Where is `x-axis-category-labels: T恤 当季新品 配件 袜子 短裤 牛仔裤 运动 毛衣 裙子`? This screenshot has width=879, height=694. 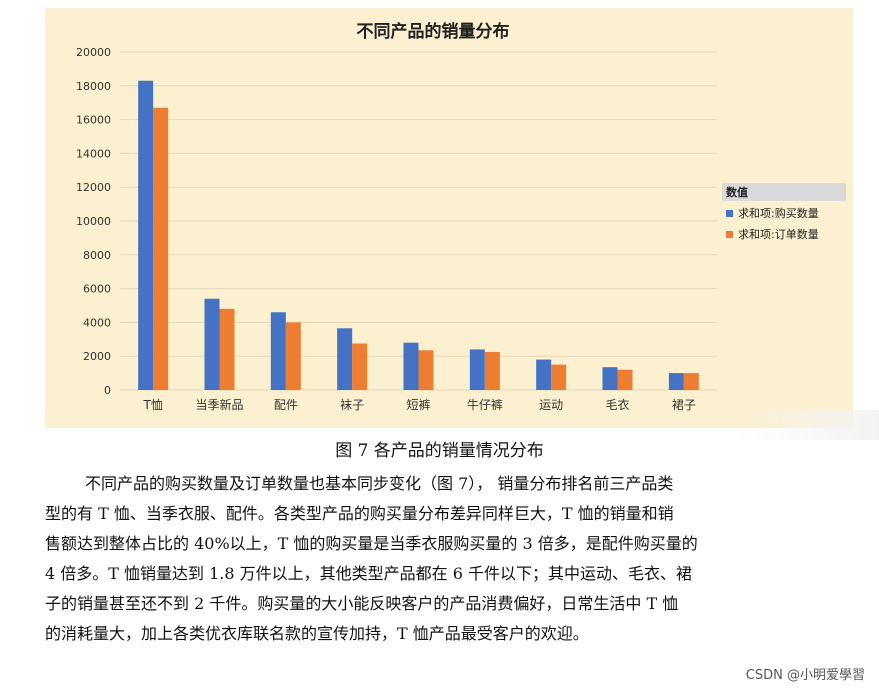 x-axis-category-labels: T恤 当季新品 配件 袜子 短裤 牛仔裤 运动 毛衣 裙子 is located at coordinates (418, 404).